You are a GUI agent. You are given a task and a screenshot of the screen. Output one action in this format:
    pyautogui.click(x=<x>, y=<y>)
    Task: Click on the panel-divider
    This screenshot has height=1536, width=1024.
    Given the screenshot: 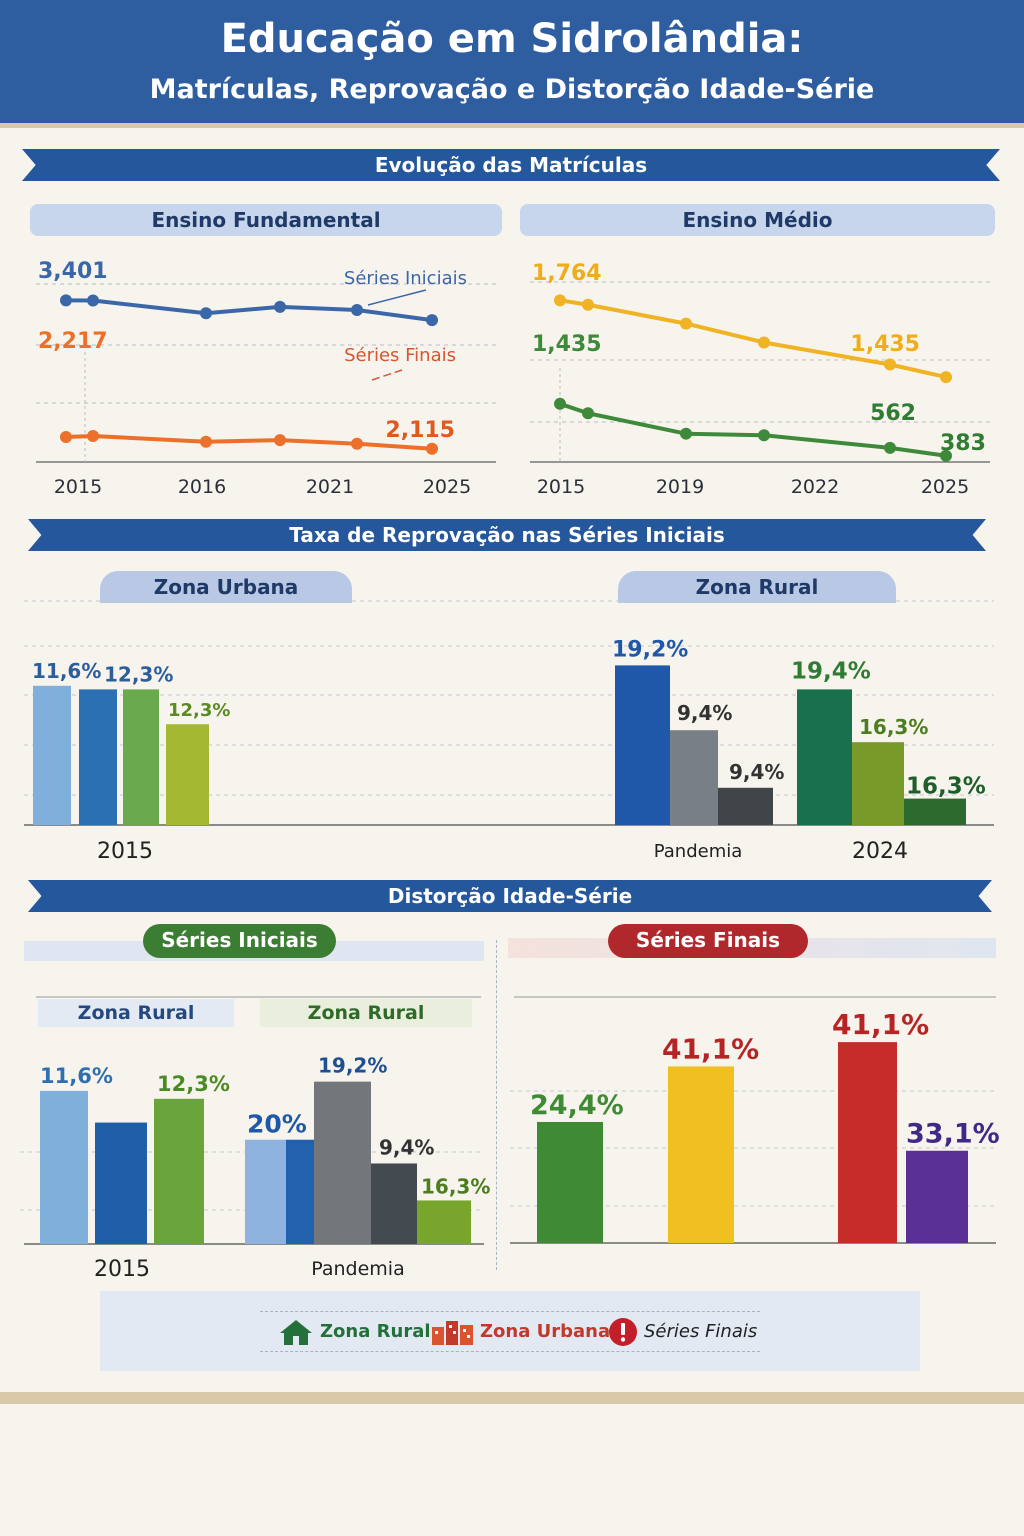 What is the action you would take?
    pyautogui.click(x=496, y=1105)
    